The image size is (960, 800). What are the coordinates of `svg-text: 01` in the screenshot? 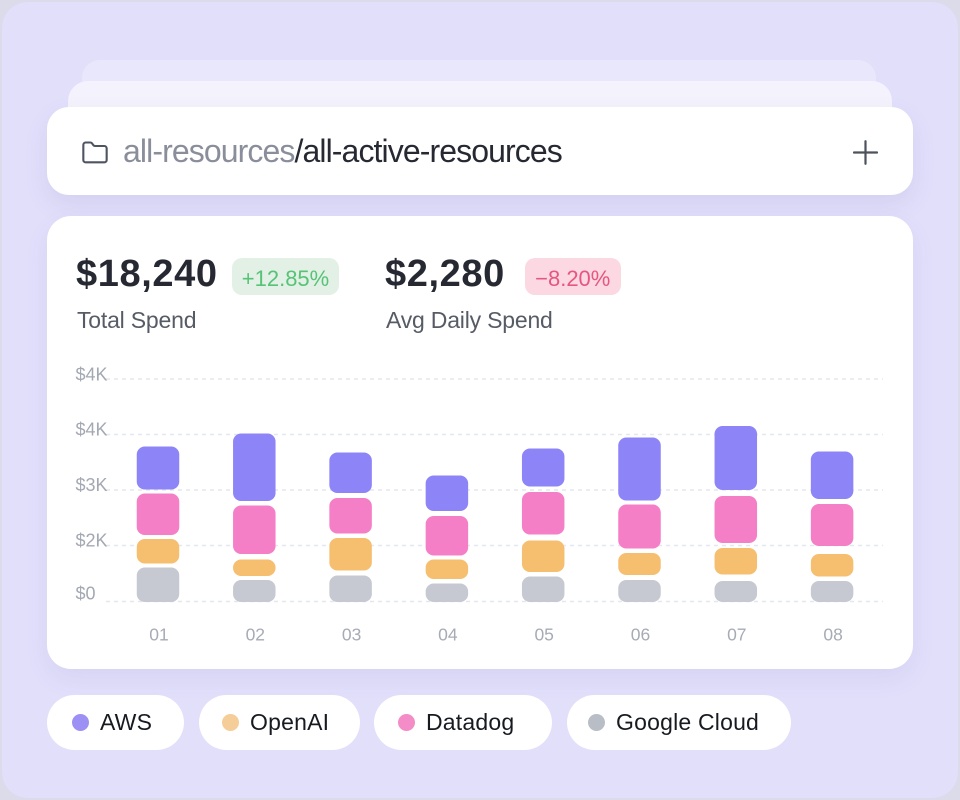 It's located at (158, 635).